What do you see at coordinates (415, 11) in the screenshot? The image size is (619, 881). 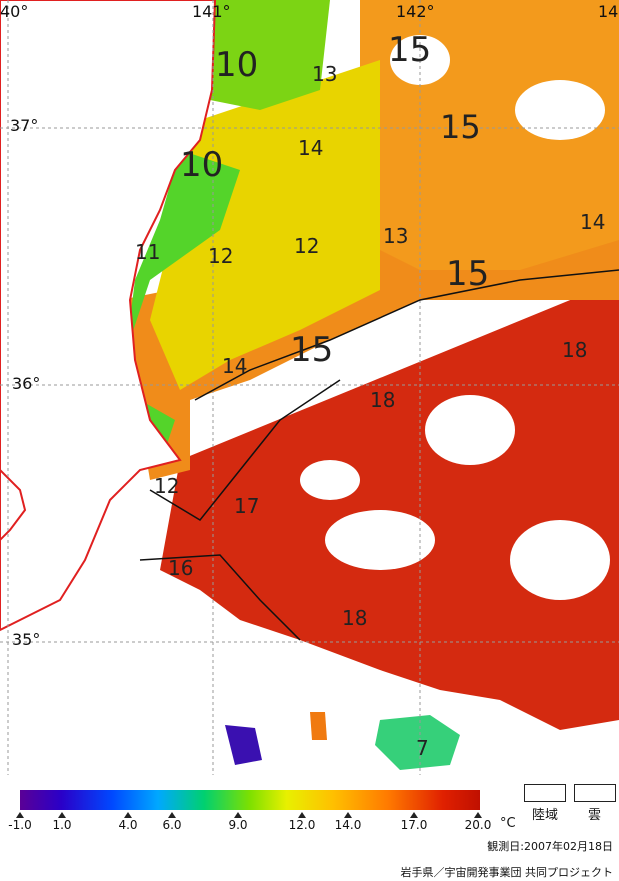 I see `longitude-label-142: 142°` at bounding box center [415, 11].